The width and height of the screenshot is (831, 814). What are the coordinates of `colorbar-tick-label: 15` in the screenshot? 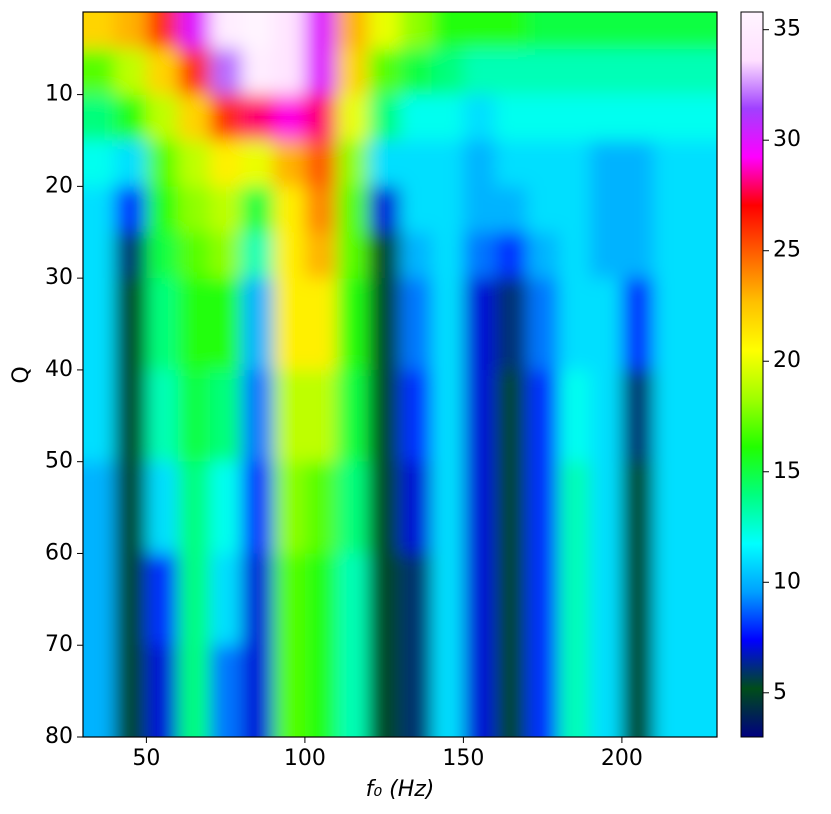 It's located at (787, 471).